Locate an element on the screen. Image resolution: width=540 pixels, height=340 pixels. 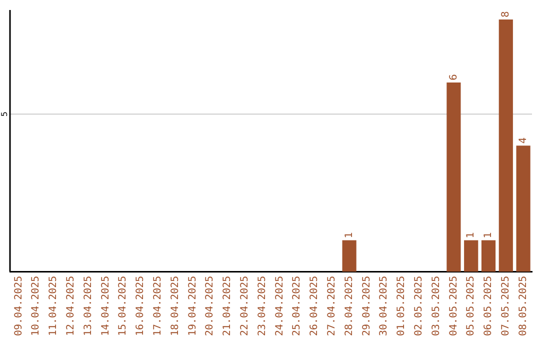
x-tick-label: 29.04.2025 is located at coordinates (366, 306).